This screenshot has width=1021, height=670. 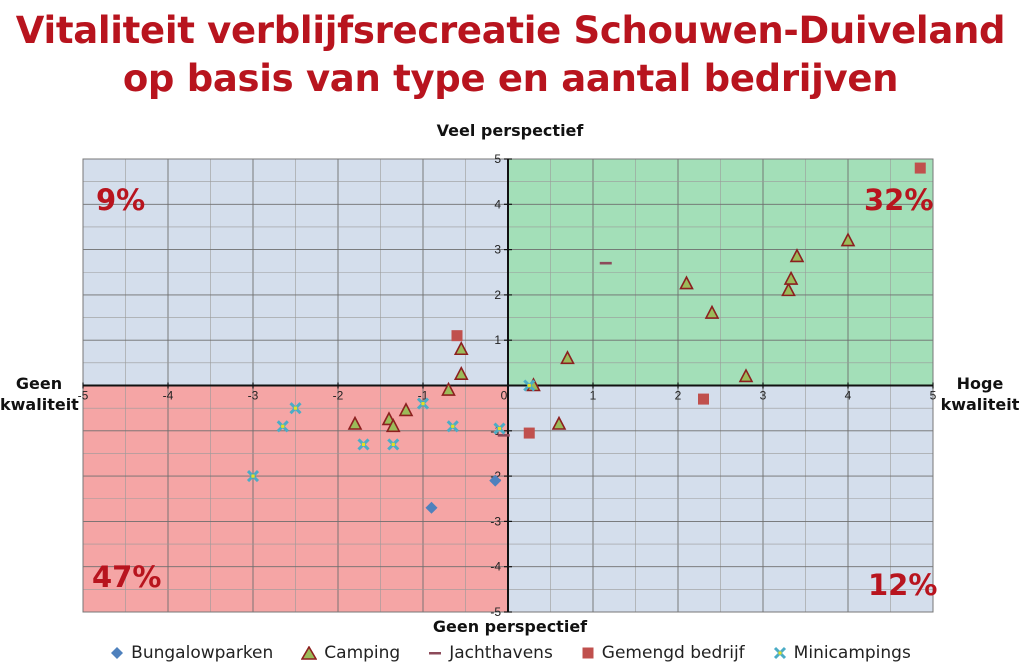 What do you see at coordinates (497, 295) in the screenshot?
I see `y-tick-label: 2` at bounding box center [497, 295].